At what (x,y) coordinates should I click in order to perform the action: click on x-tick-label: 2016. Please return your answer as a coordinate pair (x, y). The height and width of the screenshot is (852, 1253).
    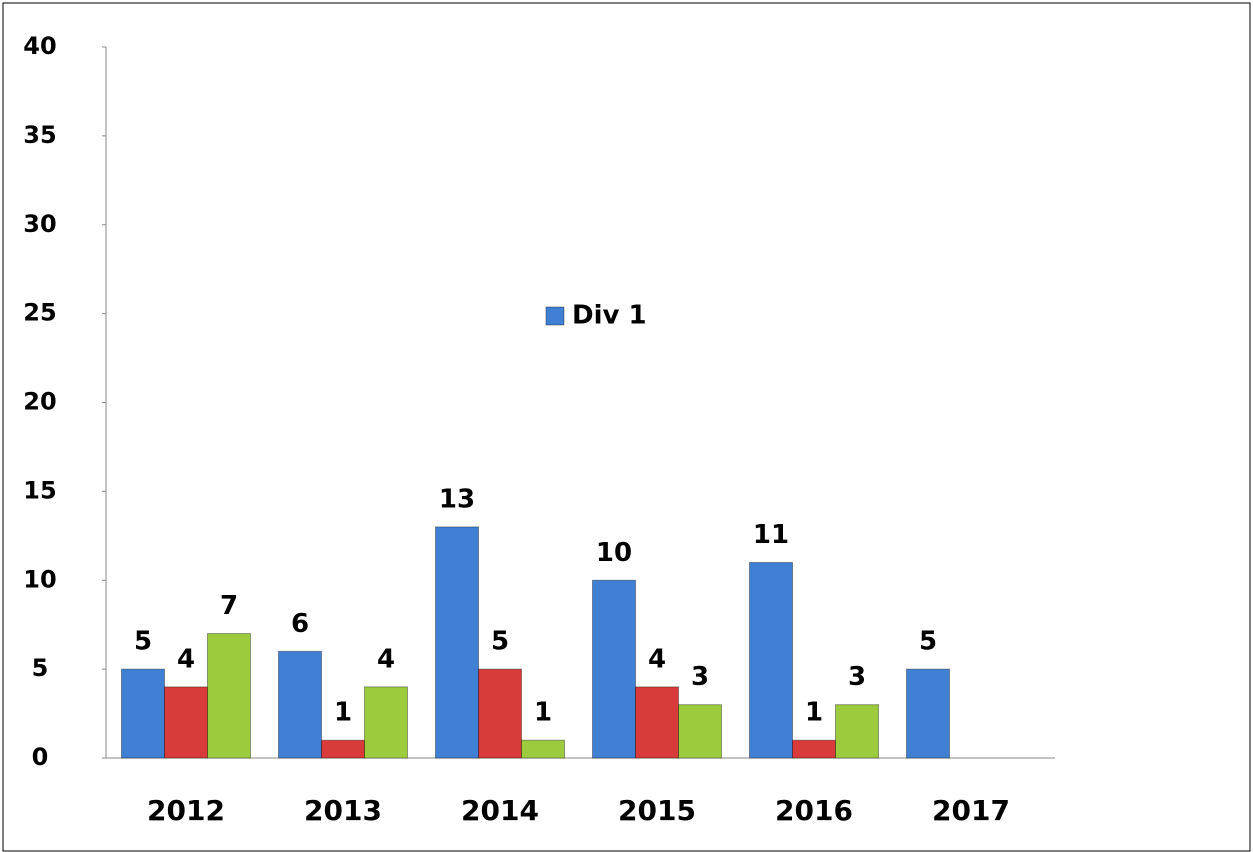
    Looking at the image, I should click on (814, 810).